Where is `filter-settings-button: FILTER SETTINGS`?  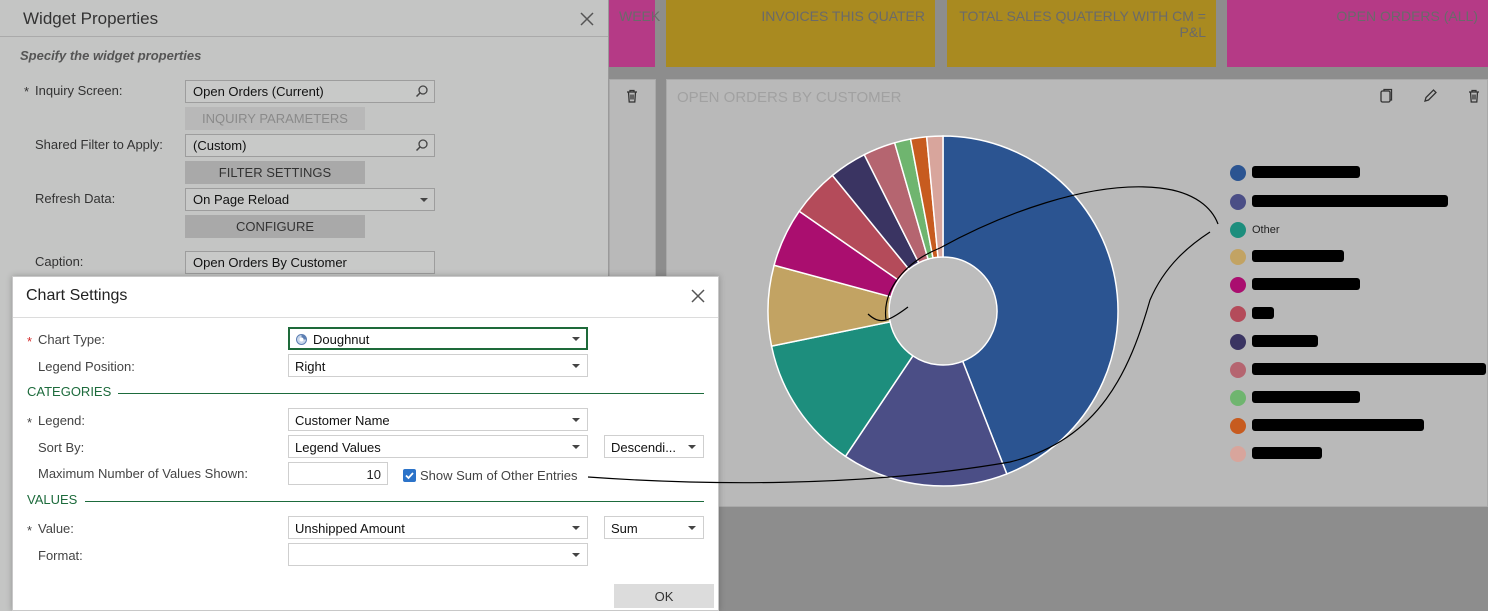
filter-settings-button: FILTER SETTINGS is located at coordinates (275, 172).